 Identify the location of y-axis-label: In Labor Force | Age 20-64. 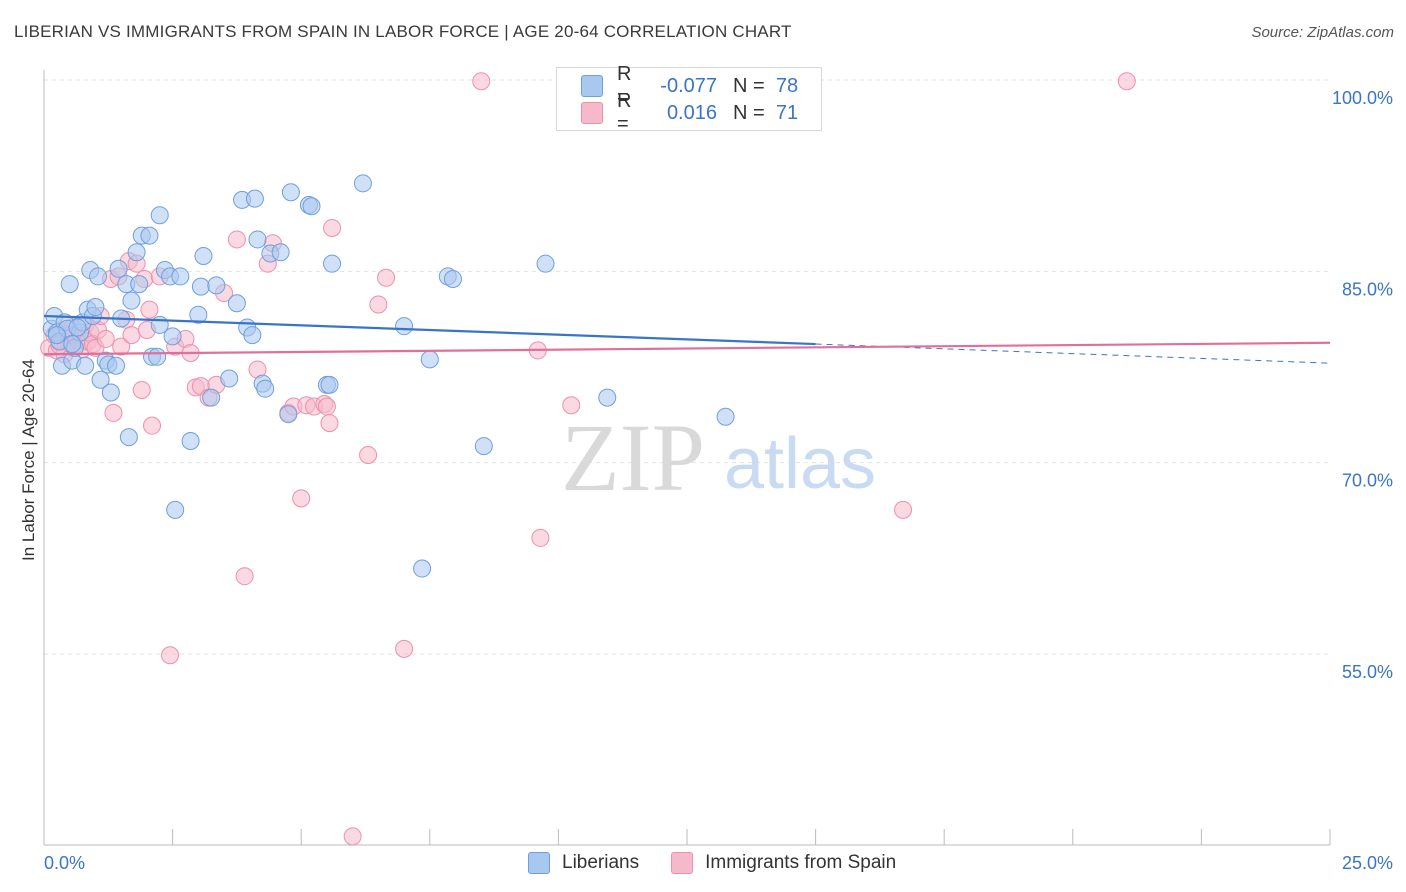
(28, 460).